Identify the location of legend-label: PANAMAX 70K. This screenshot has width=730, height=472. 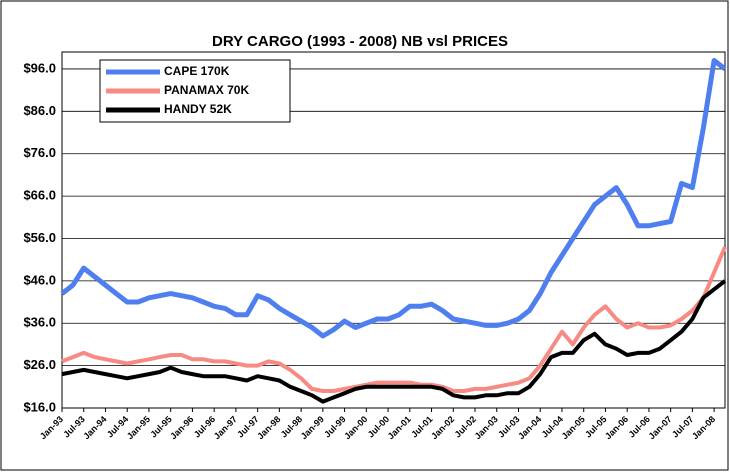
(206, 90).